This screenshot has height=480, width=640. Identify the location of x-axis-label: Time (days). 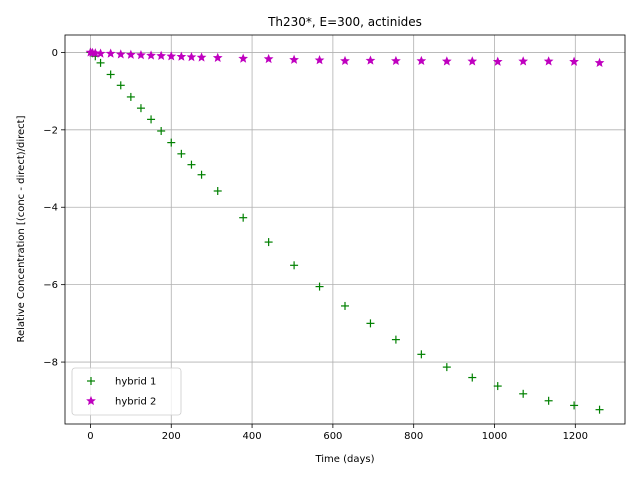
(344, 459).